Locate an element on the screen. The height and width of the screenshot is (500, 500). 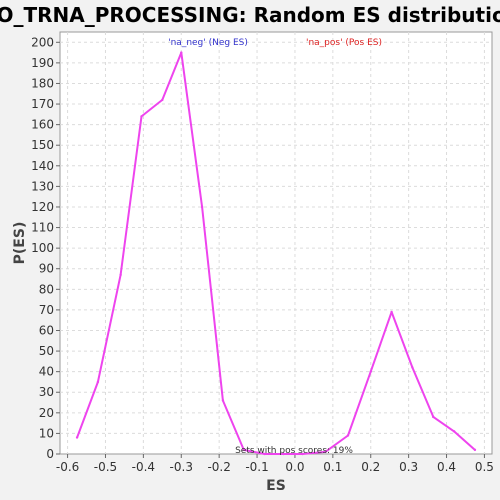
y-tick-label: 90 is located at coordinates (46, 269).